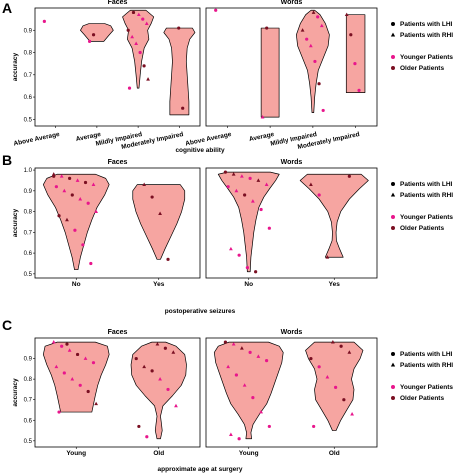 This screenshot has width=474, height=474. I want to click on panel-letter: B, so click(7, 160).